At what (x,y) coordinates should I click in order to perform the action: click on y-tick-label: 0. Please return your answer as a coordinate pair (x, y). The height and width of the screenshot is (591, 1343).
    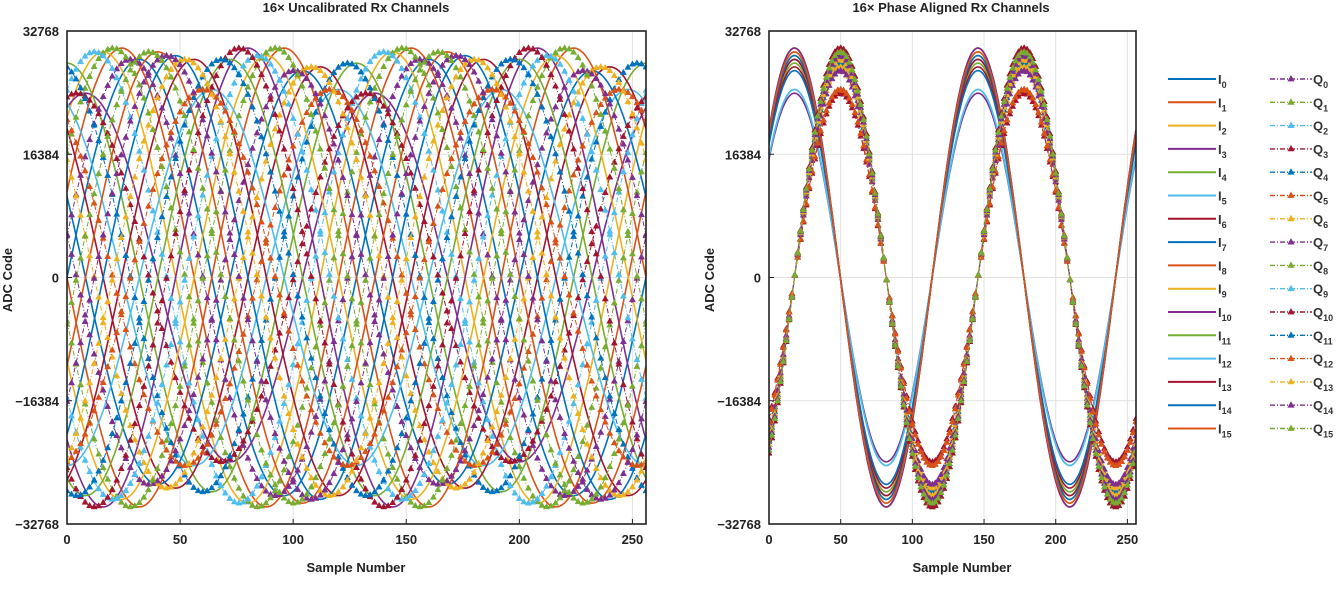
    Looking at the image, I should click on (55, 278).